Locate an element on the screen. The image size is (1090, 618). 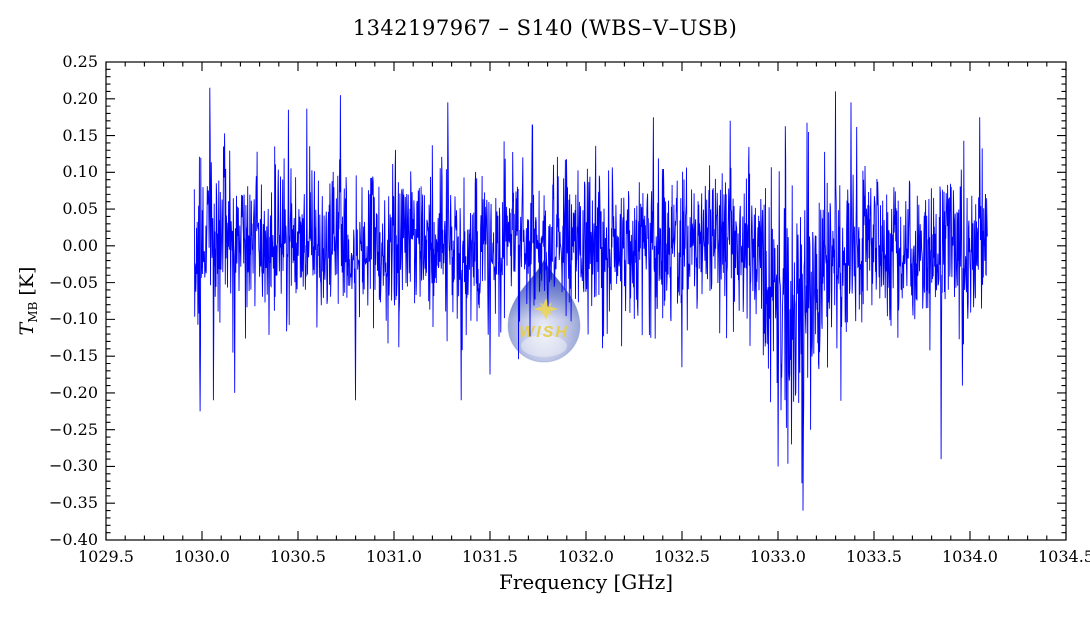
y-axis-subscript: MB is located at coordinates (33, 312).